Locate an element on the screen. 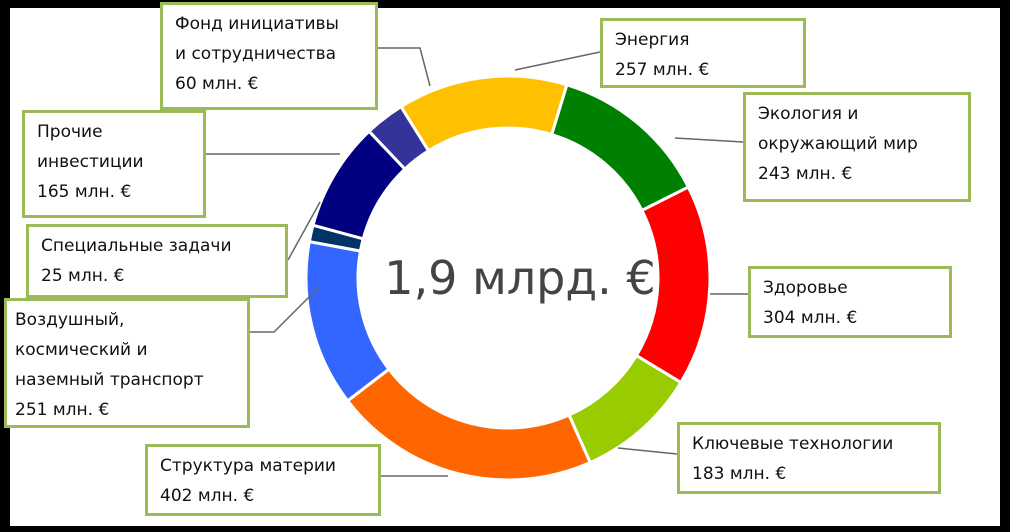  slice-value: 183 млн. € is located at coordinates (739, 474).